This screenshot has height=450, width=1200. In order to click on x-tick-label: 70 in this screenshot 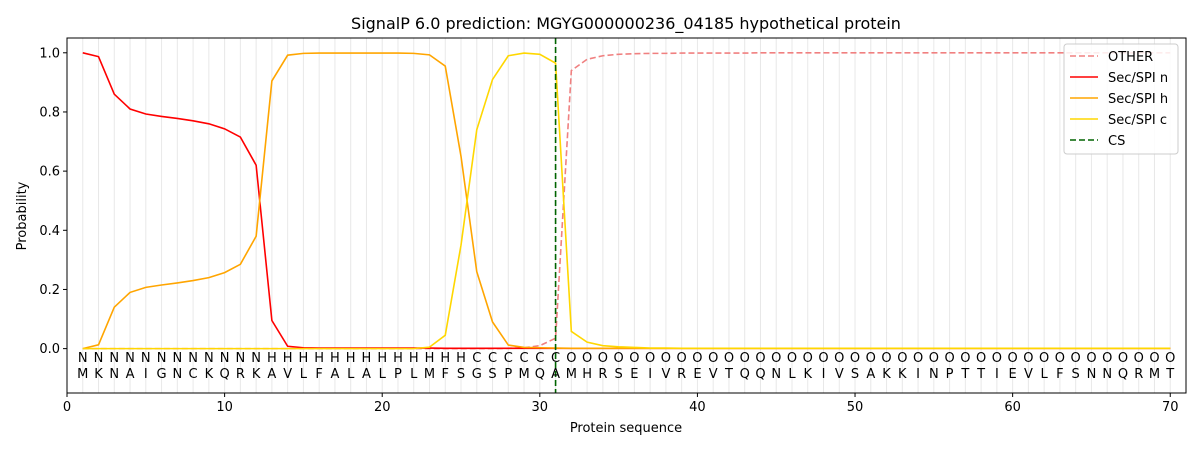, I will do `click(1170, 407)`.